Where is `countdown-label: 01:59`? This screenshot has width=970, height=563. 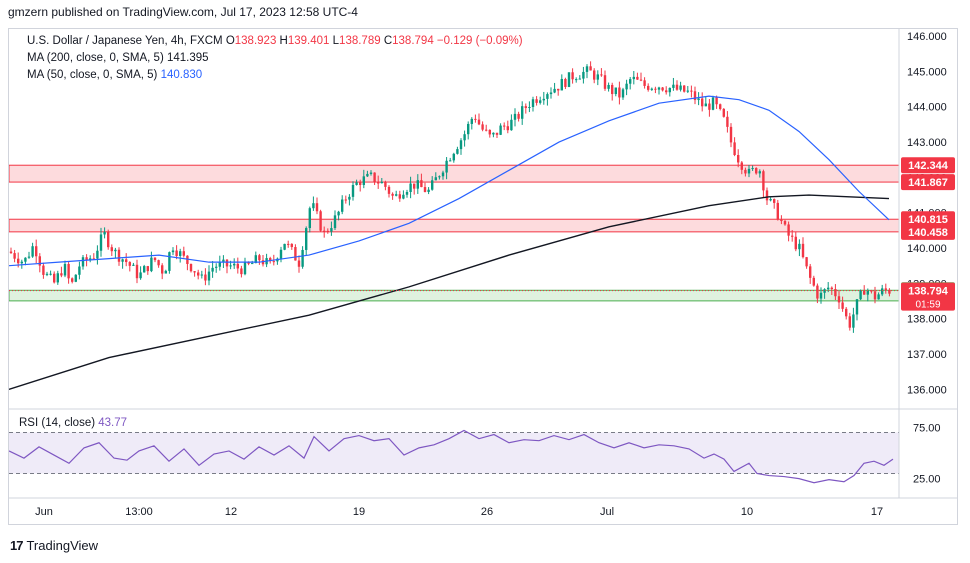
countdown-label: 01:59 is located at coordinates (927, 305).